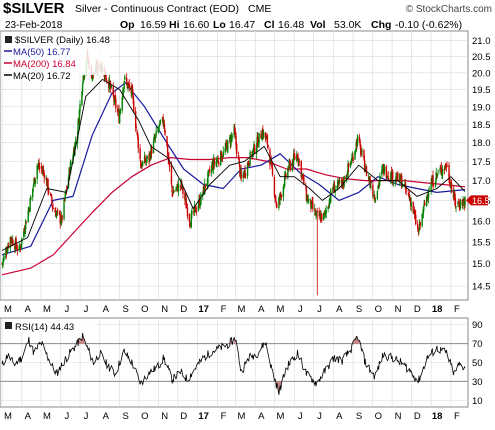 Image resolution: width=495 pixels, height=430 pixels. What do you see at coordinates (44, 64) in the screenshot?
I see `legend-ma200: MA(200) 16.84` at bounding box center [44, 64].